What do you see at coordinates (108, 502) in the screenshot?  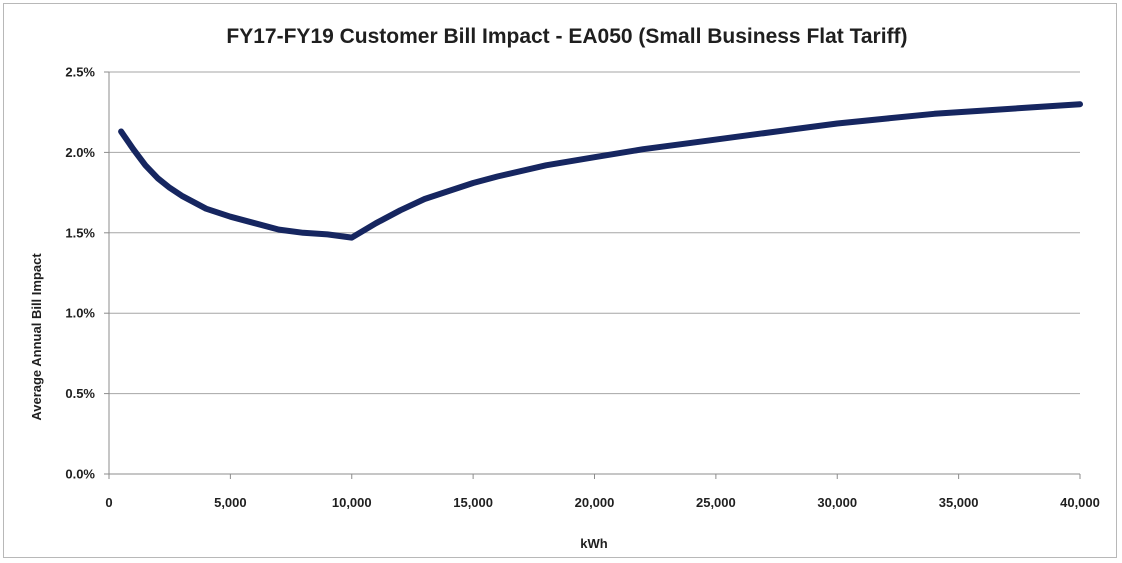 I see `x-tick-label: 0` at bounding box center [108, 502].